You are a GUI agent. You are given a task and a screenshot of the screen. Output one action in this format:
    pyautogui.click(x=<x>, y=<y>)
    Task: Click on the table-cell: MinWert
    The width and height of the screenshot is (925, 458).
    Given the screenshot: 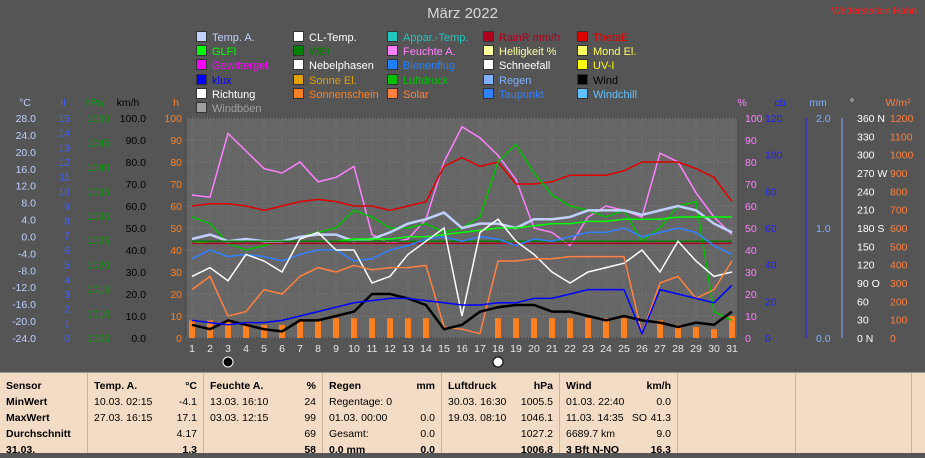 What is the action you would take?
    pyautogui.click(x=27, y=402)
    